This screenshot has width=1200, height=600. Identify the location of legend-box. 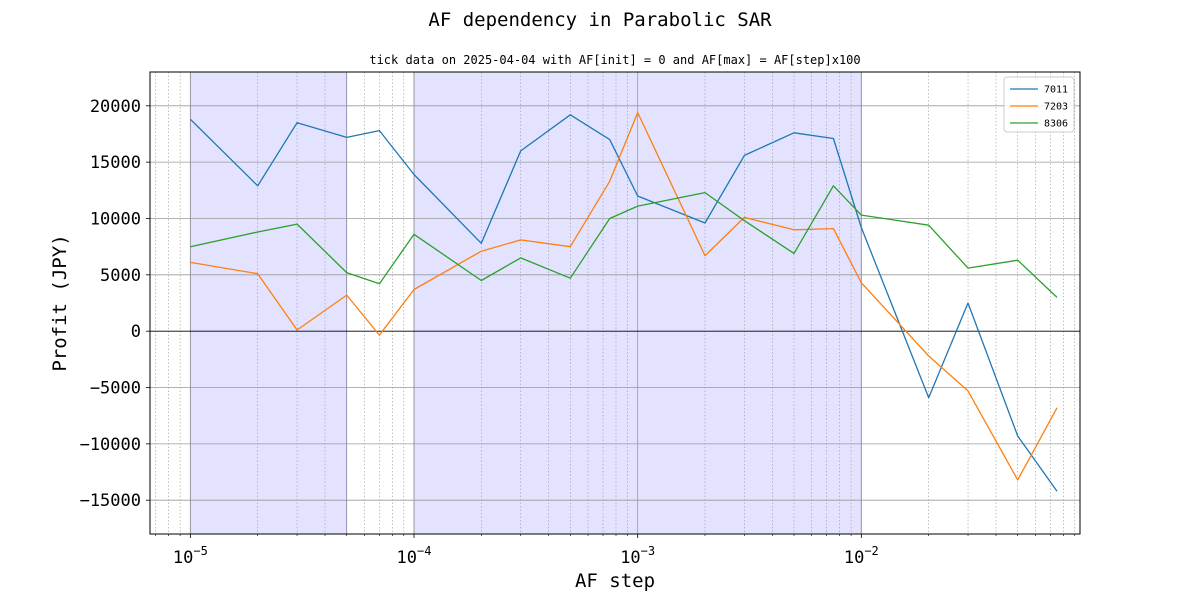
(1039, 104).